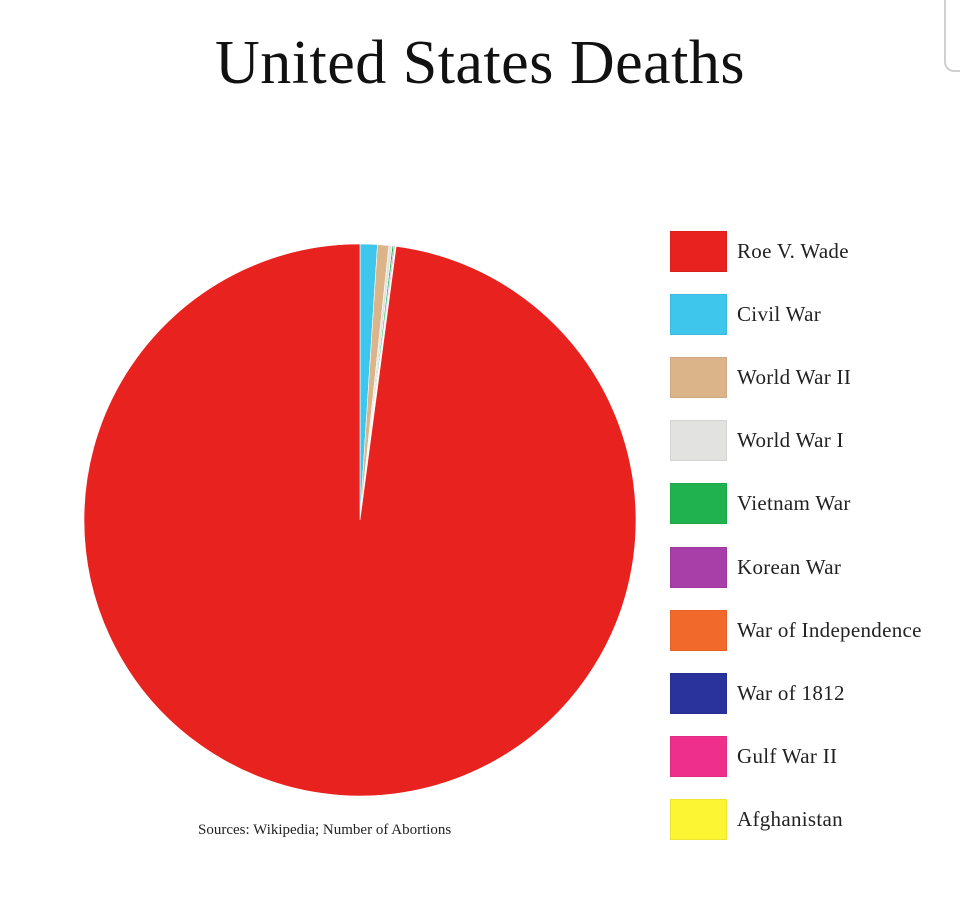  I want to click on legend-label: World War II, so click(794, 376).